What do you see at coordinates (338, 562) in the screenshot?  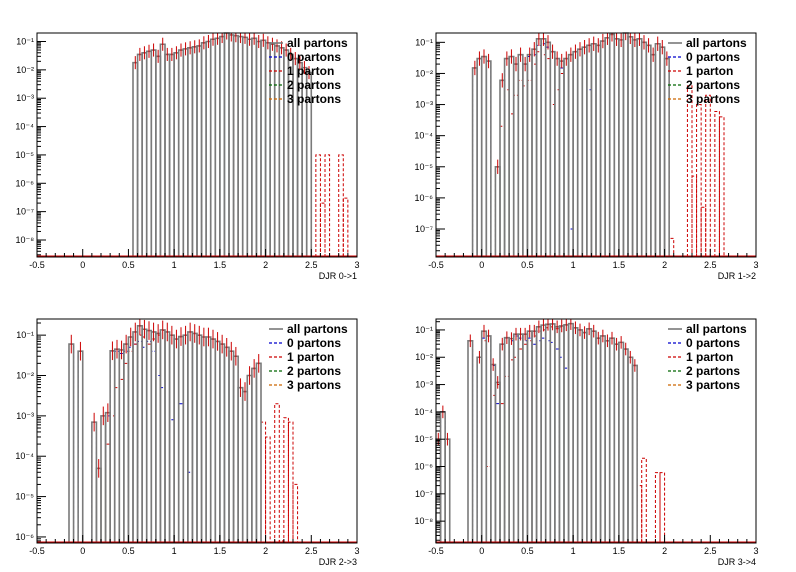 I see `x-axis-title: DJR 2->3` at bounding box center [338, 562].